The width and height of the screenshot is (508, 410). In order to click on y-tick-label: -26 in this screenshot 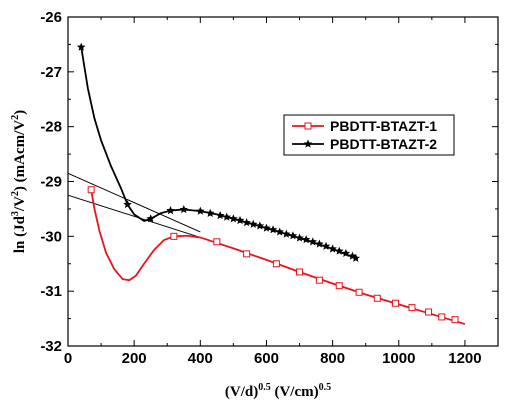, I will do `click(51, 17)`.